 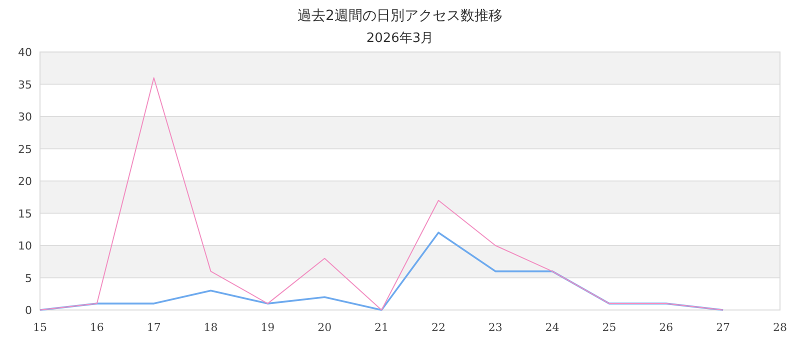 What do you see at coordinates (25, 52) in the screenshot?
I see `y-tick-label: 40` at bounding box center [25, 52].